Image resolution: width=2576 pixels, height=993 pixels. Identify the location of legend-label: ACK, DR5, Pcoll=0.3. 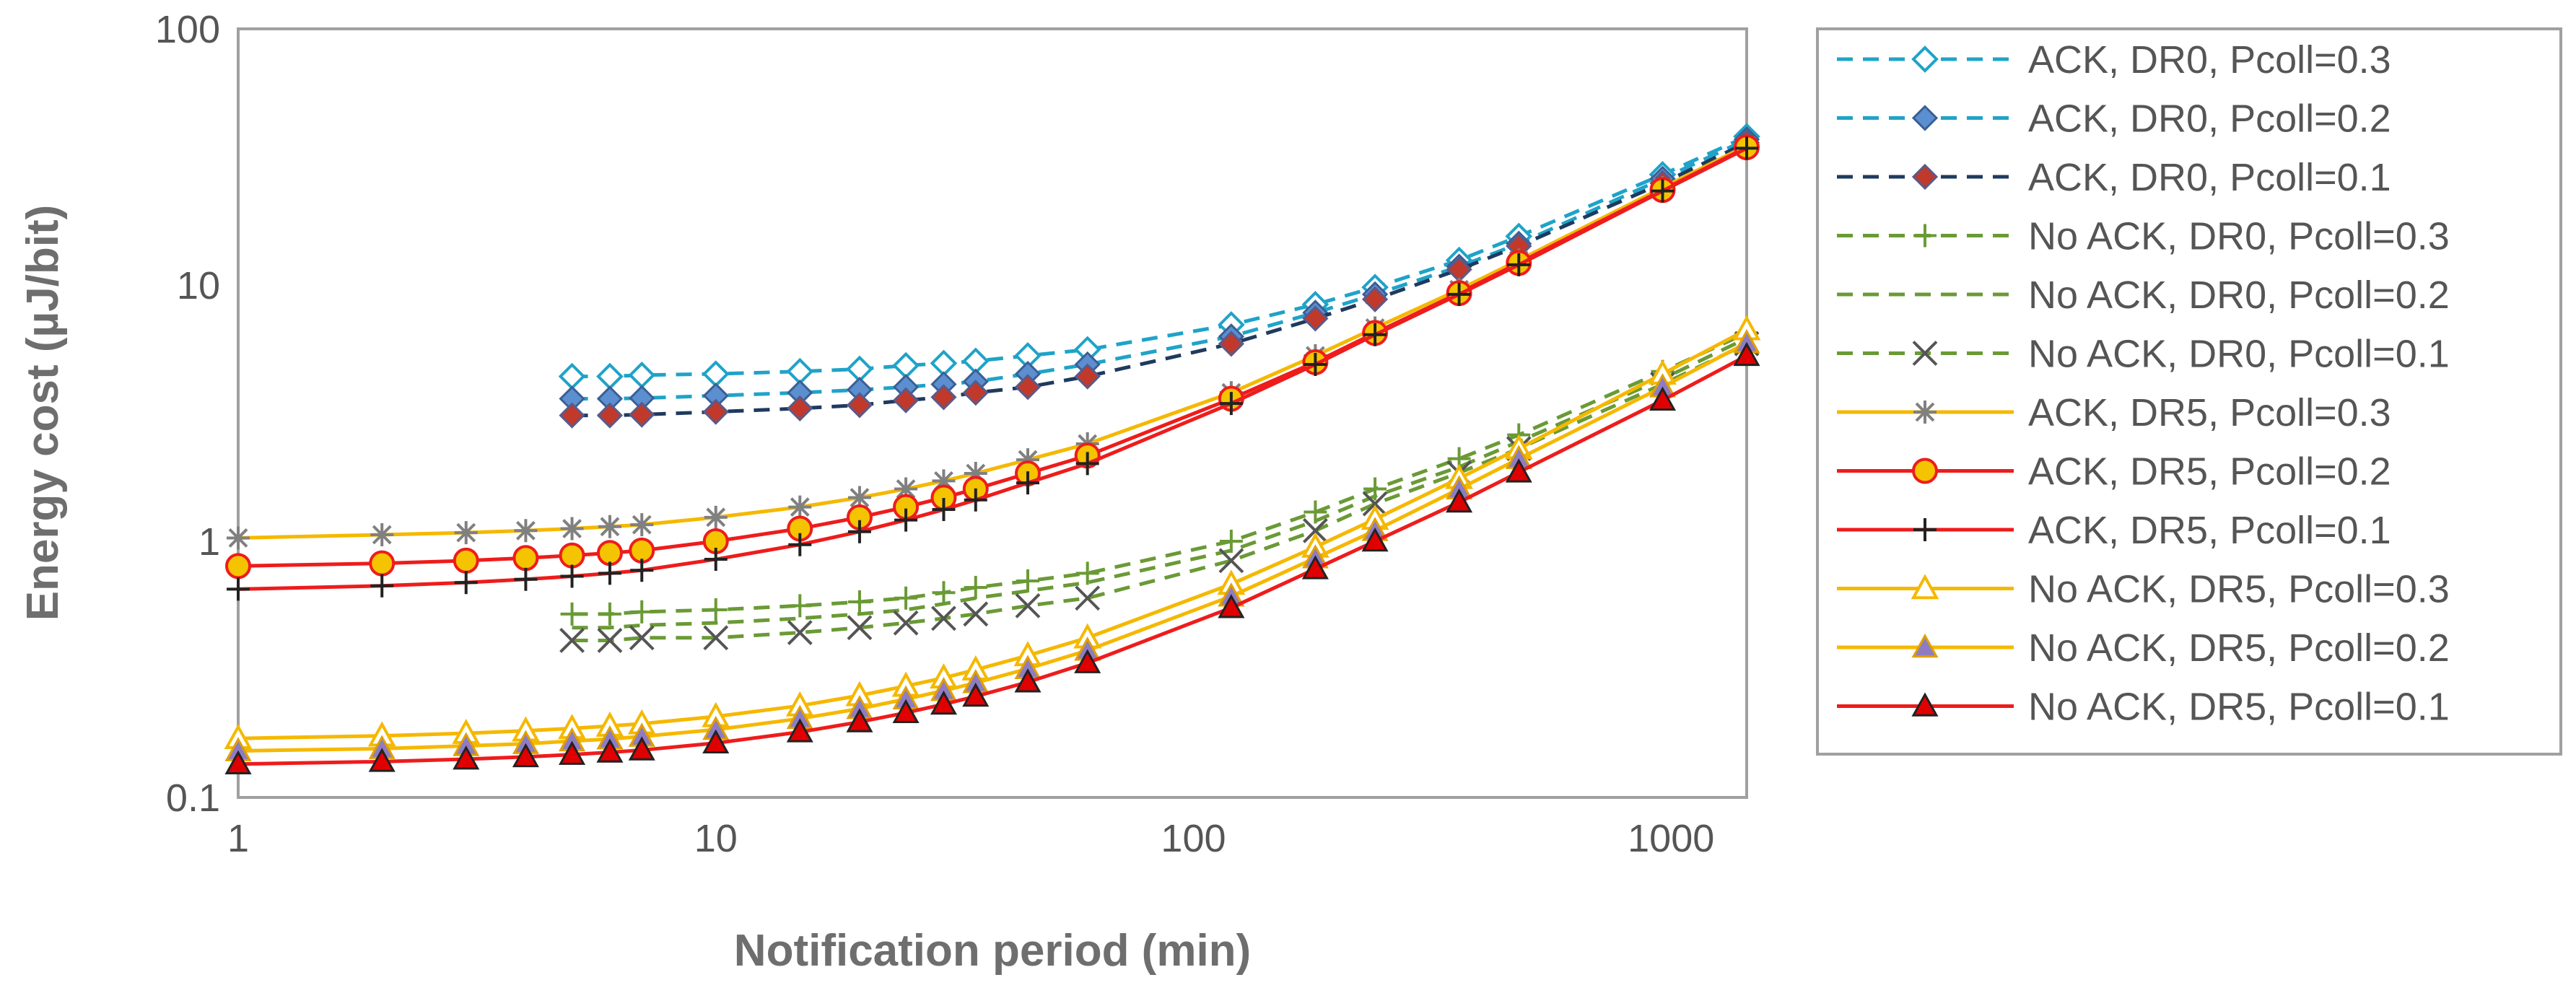
(2209, 412).